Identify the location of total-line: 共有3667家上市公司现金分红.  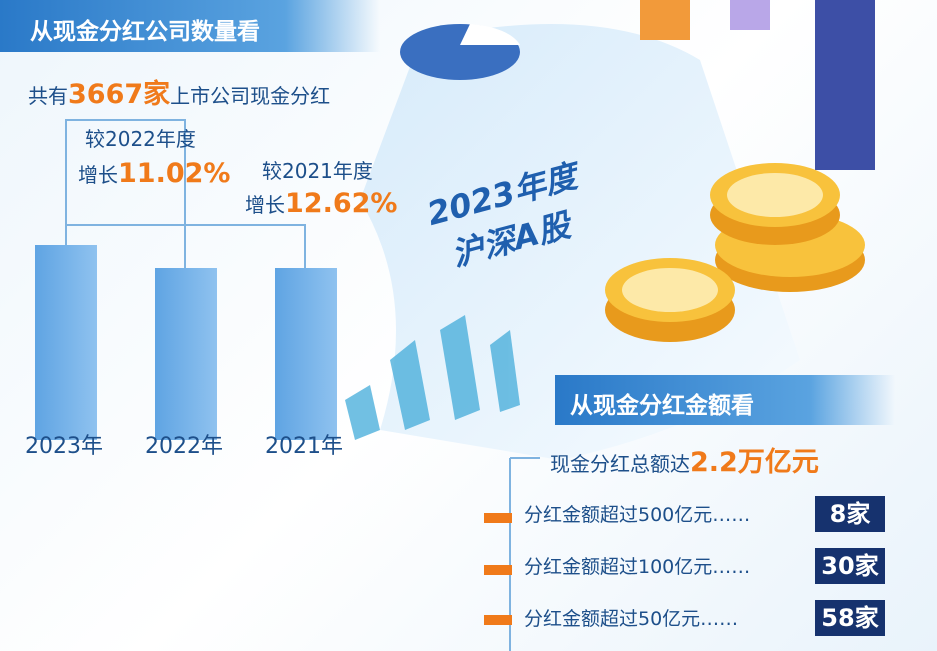
(179, 91).